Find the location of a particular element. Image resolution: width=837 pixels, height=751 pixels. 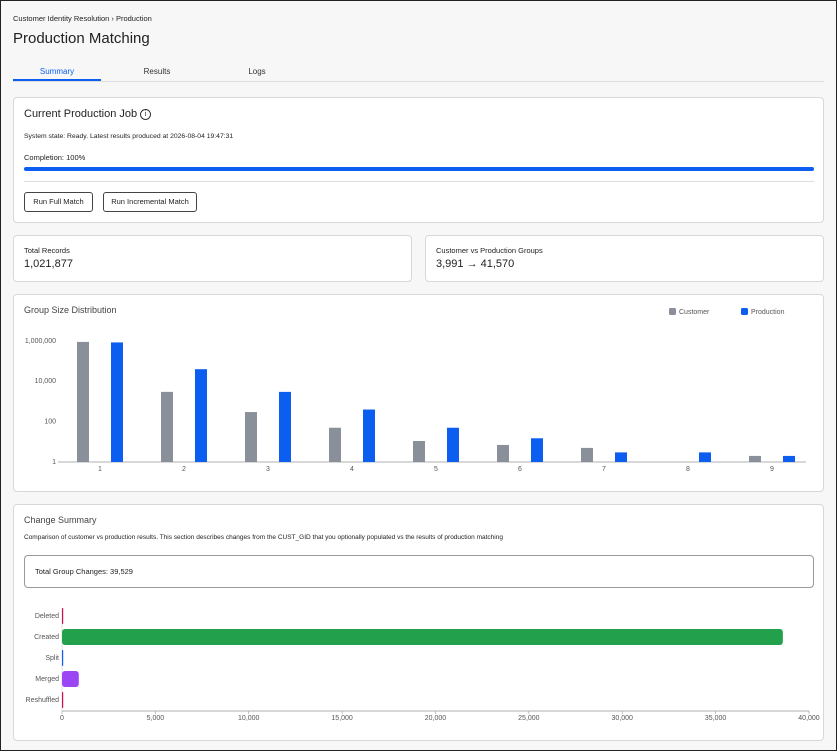

y-tick-label: 10,000 is located at coordinates (46, 381).